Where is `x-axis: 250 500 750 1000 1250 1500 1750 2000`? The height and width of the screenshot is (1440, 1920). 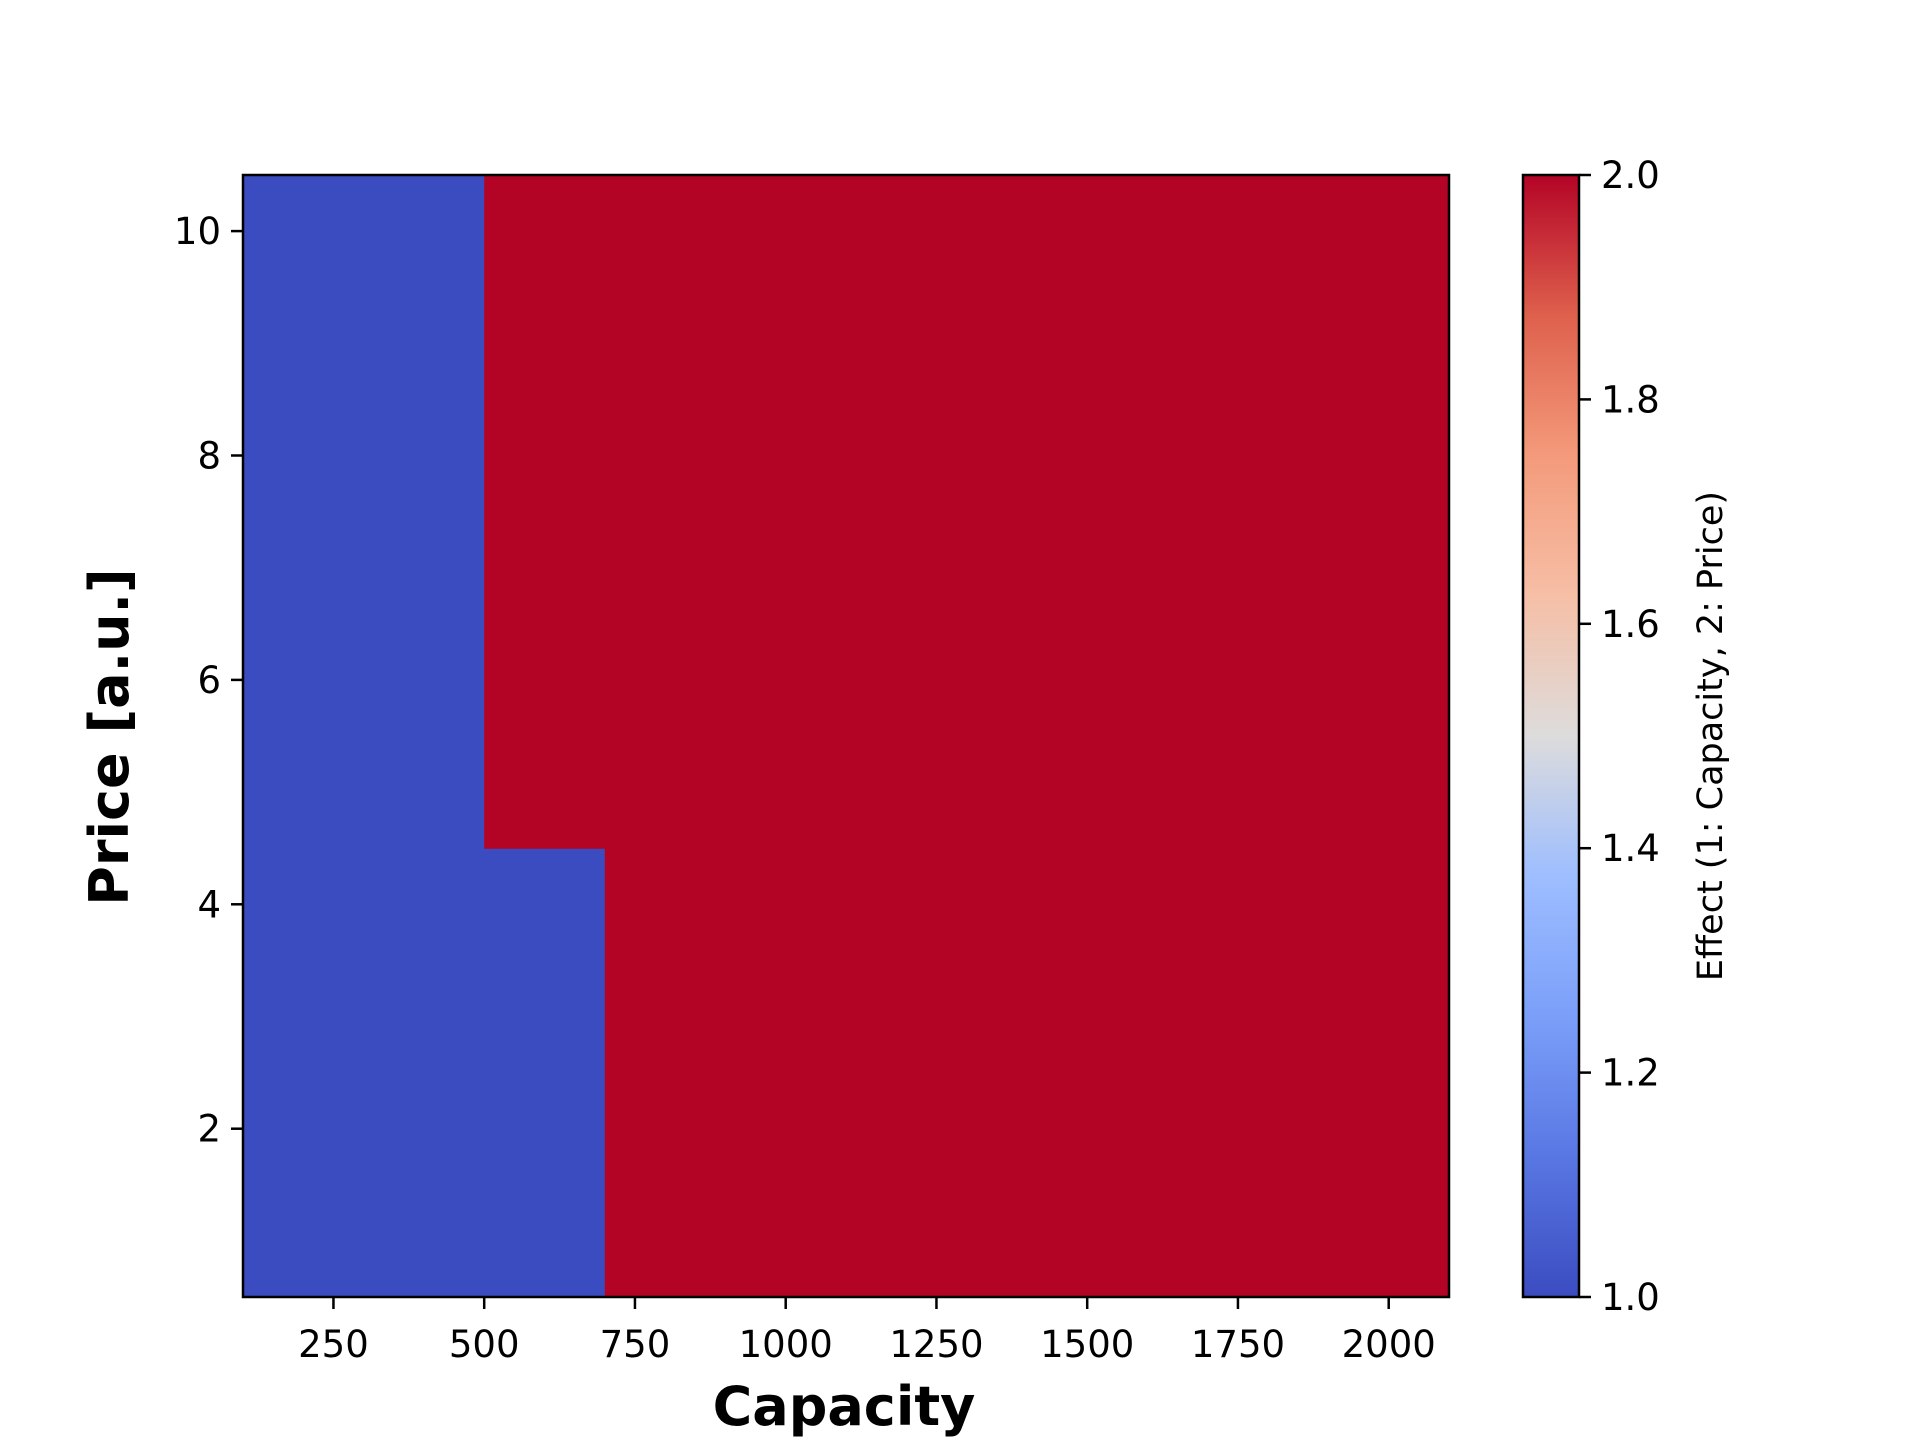
x-axis: 250 500 750 1000 1250 1500 1750 2000 is located at coordinates (867, 1331).